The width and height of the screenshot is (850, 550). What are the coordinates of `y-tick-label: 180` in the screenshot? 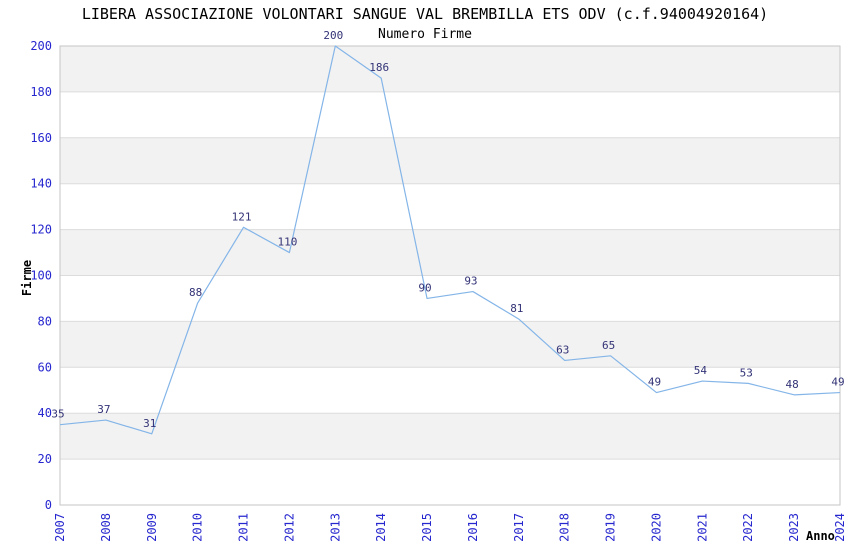 It's located at (41, 92).